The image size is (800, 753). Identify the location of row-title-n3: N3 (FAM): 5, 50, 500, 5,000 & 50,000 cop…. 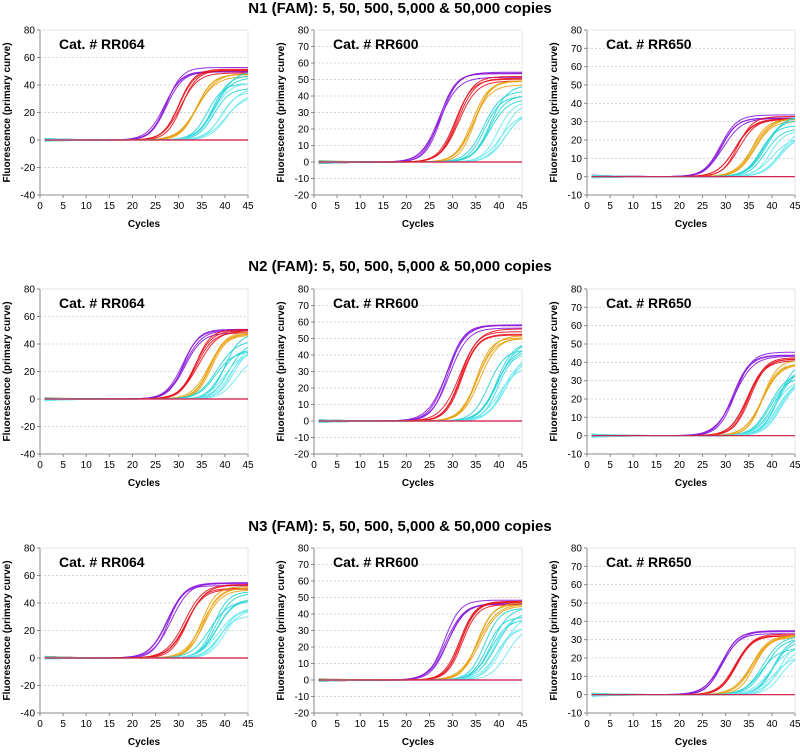
(400, 526).